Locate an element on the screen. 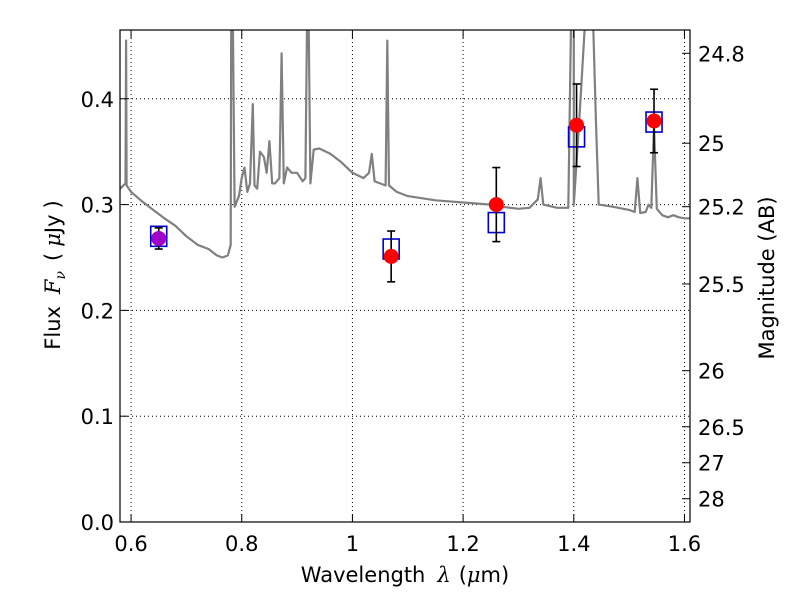 The image size is (800, 600). y2-tick-label: 26.5 is located at coordinates (721, 428).